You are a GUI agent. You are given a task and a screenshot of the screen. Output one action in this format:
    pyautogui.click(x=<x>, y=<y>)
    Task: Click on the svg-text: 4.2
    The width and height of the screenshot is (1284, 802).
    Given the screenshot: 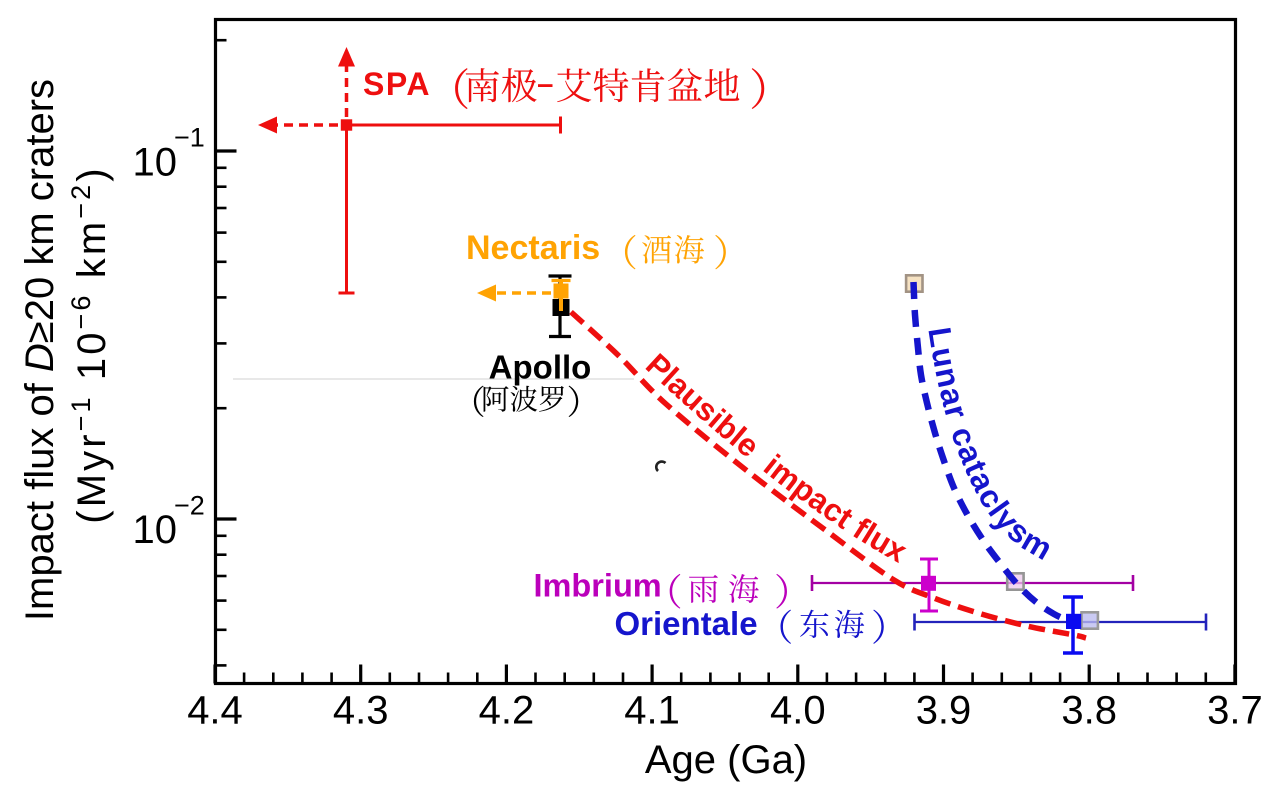 What is the action you would take?
    pyautogui.click(x=507, y=710)
    